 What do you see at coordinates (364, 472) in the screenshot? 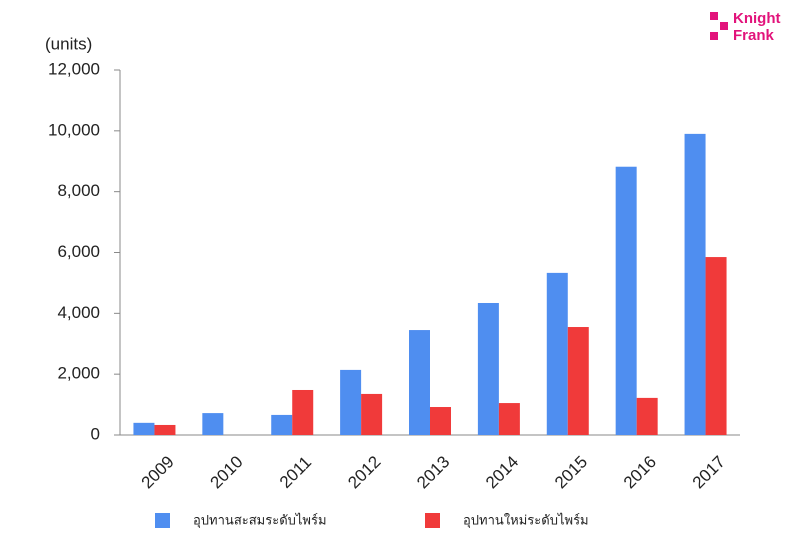
I see `x-tick-label: 2012` at bounding box center [364, 472].